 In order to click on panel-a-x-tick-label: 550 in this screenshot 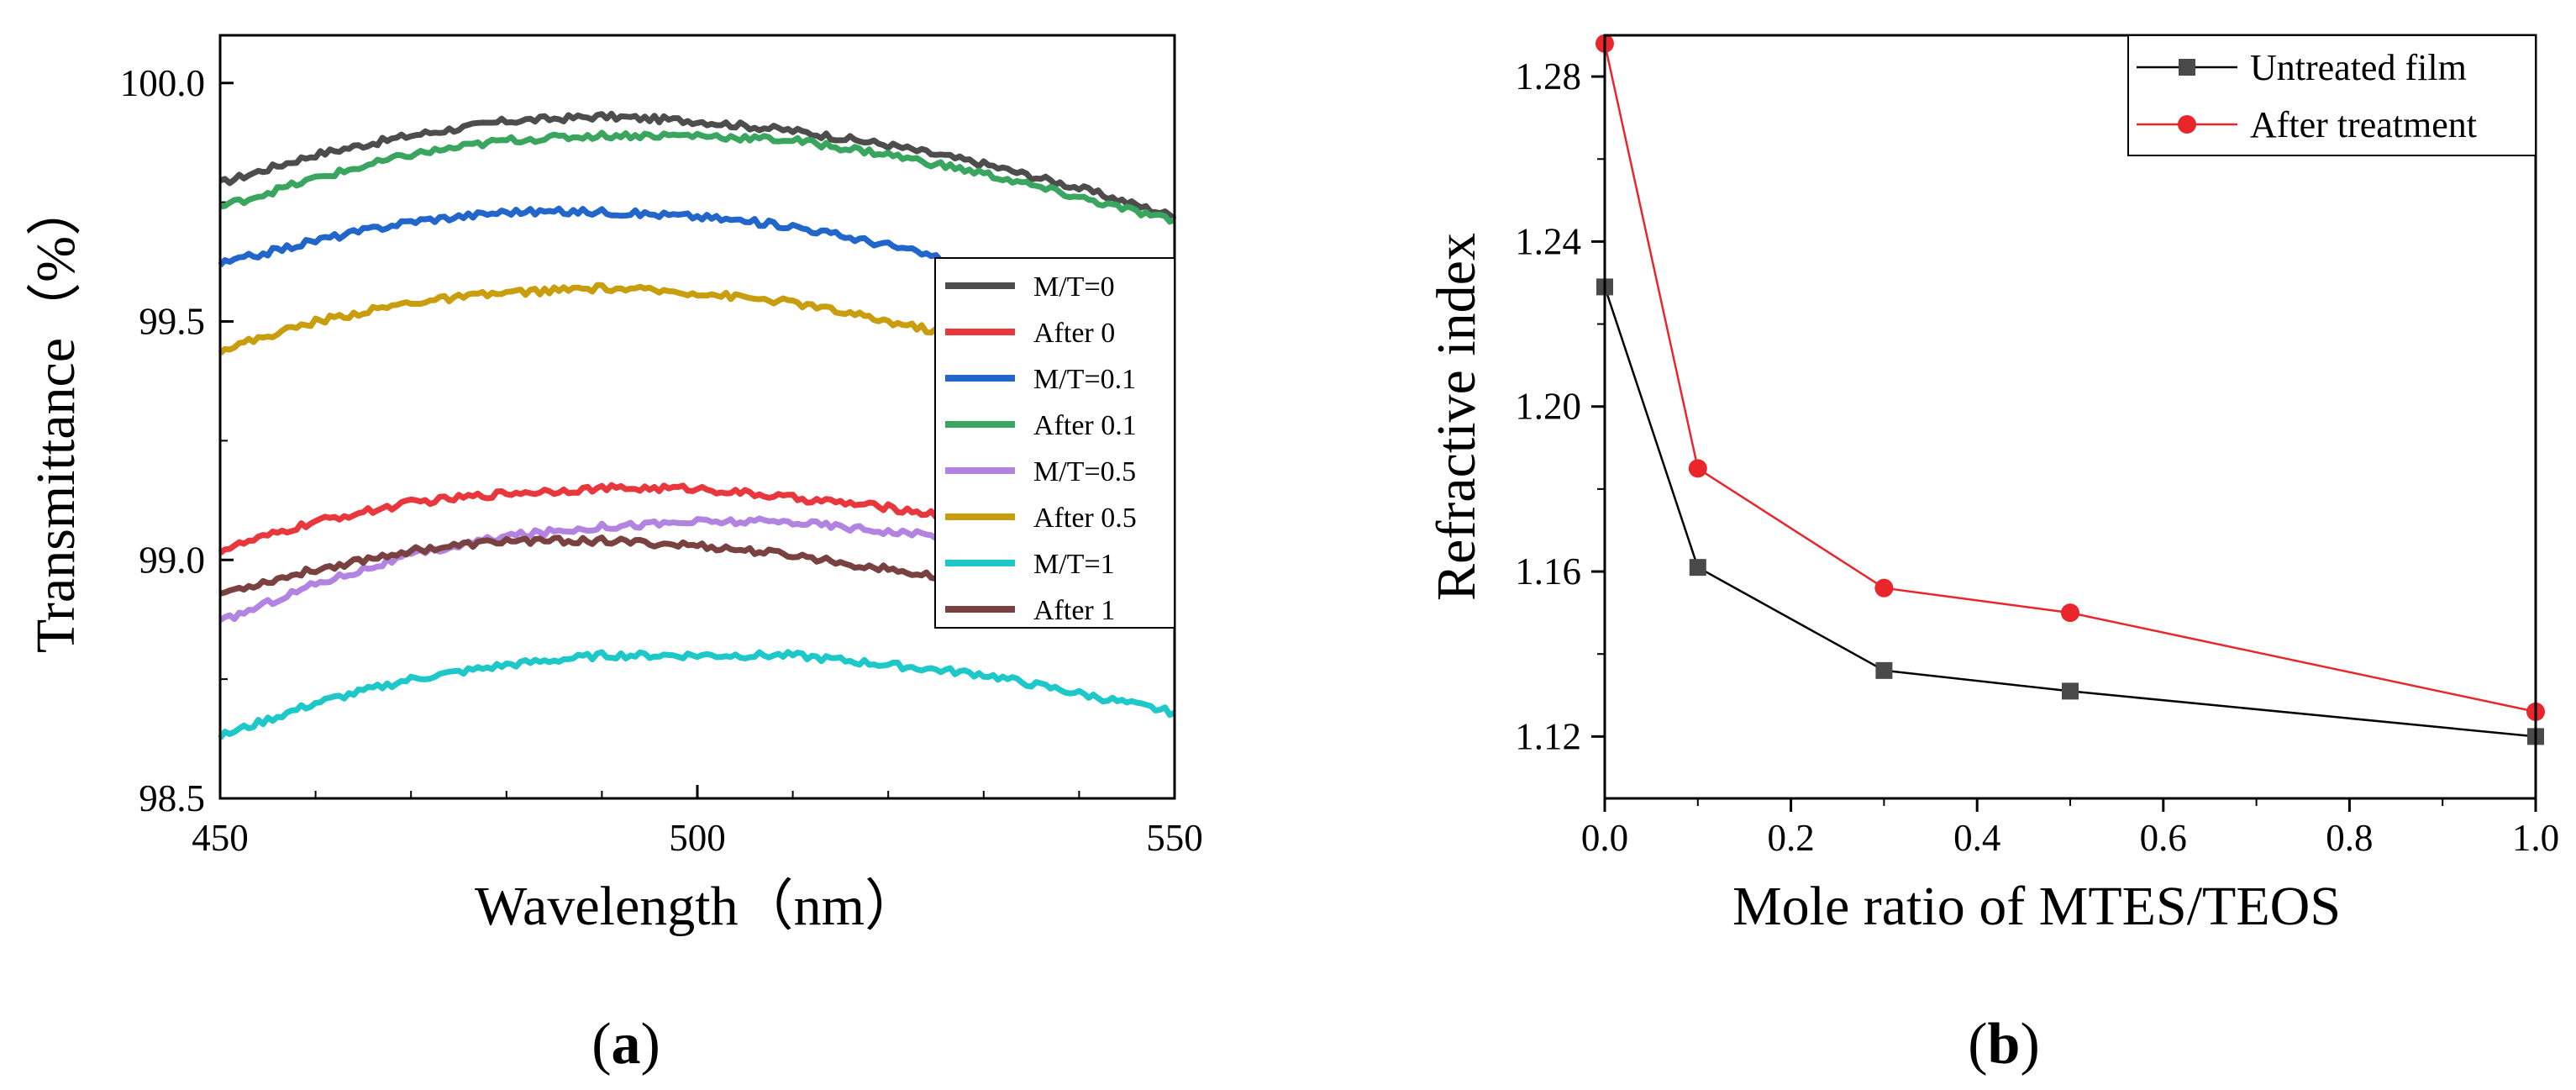, I will do `click(1174, 838)`.